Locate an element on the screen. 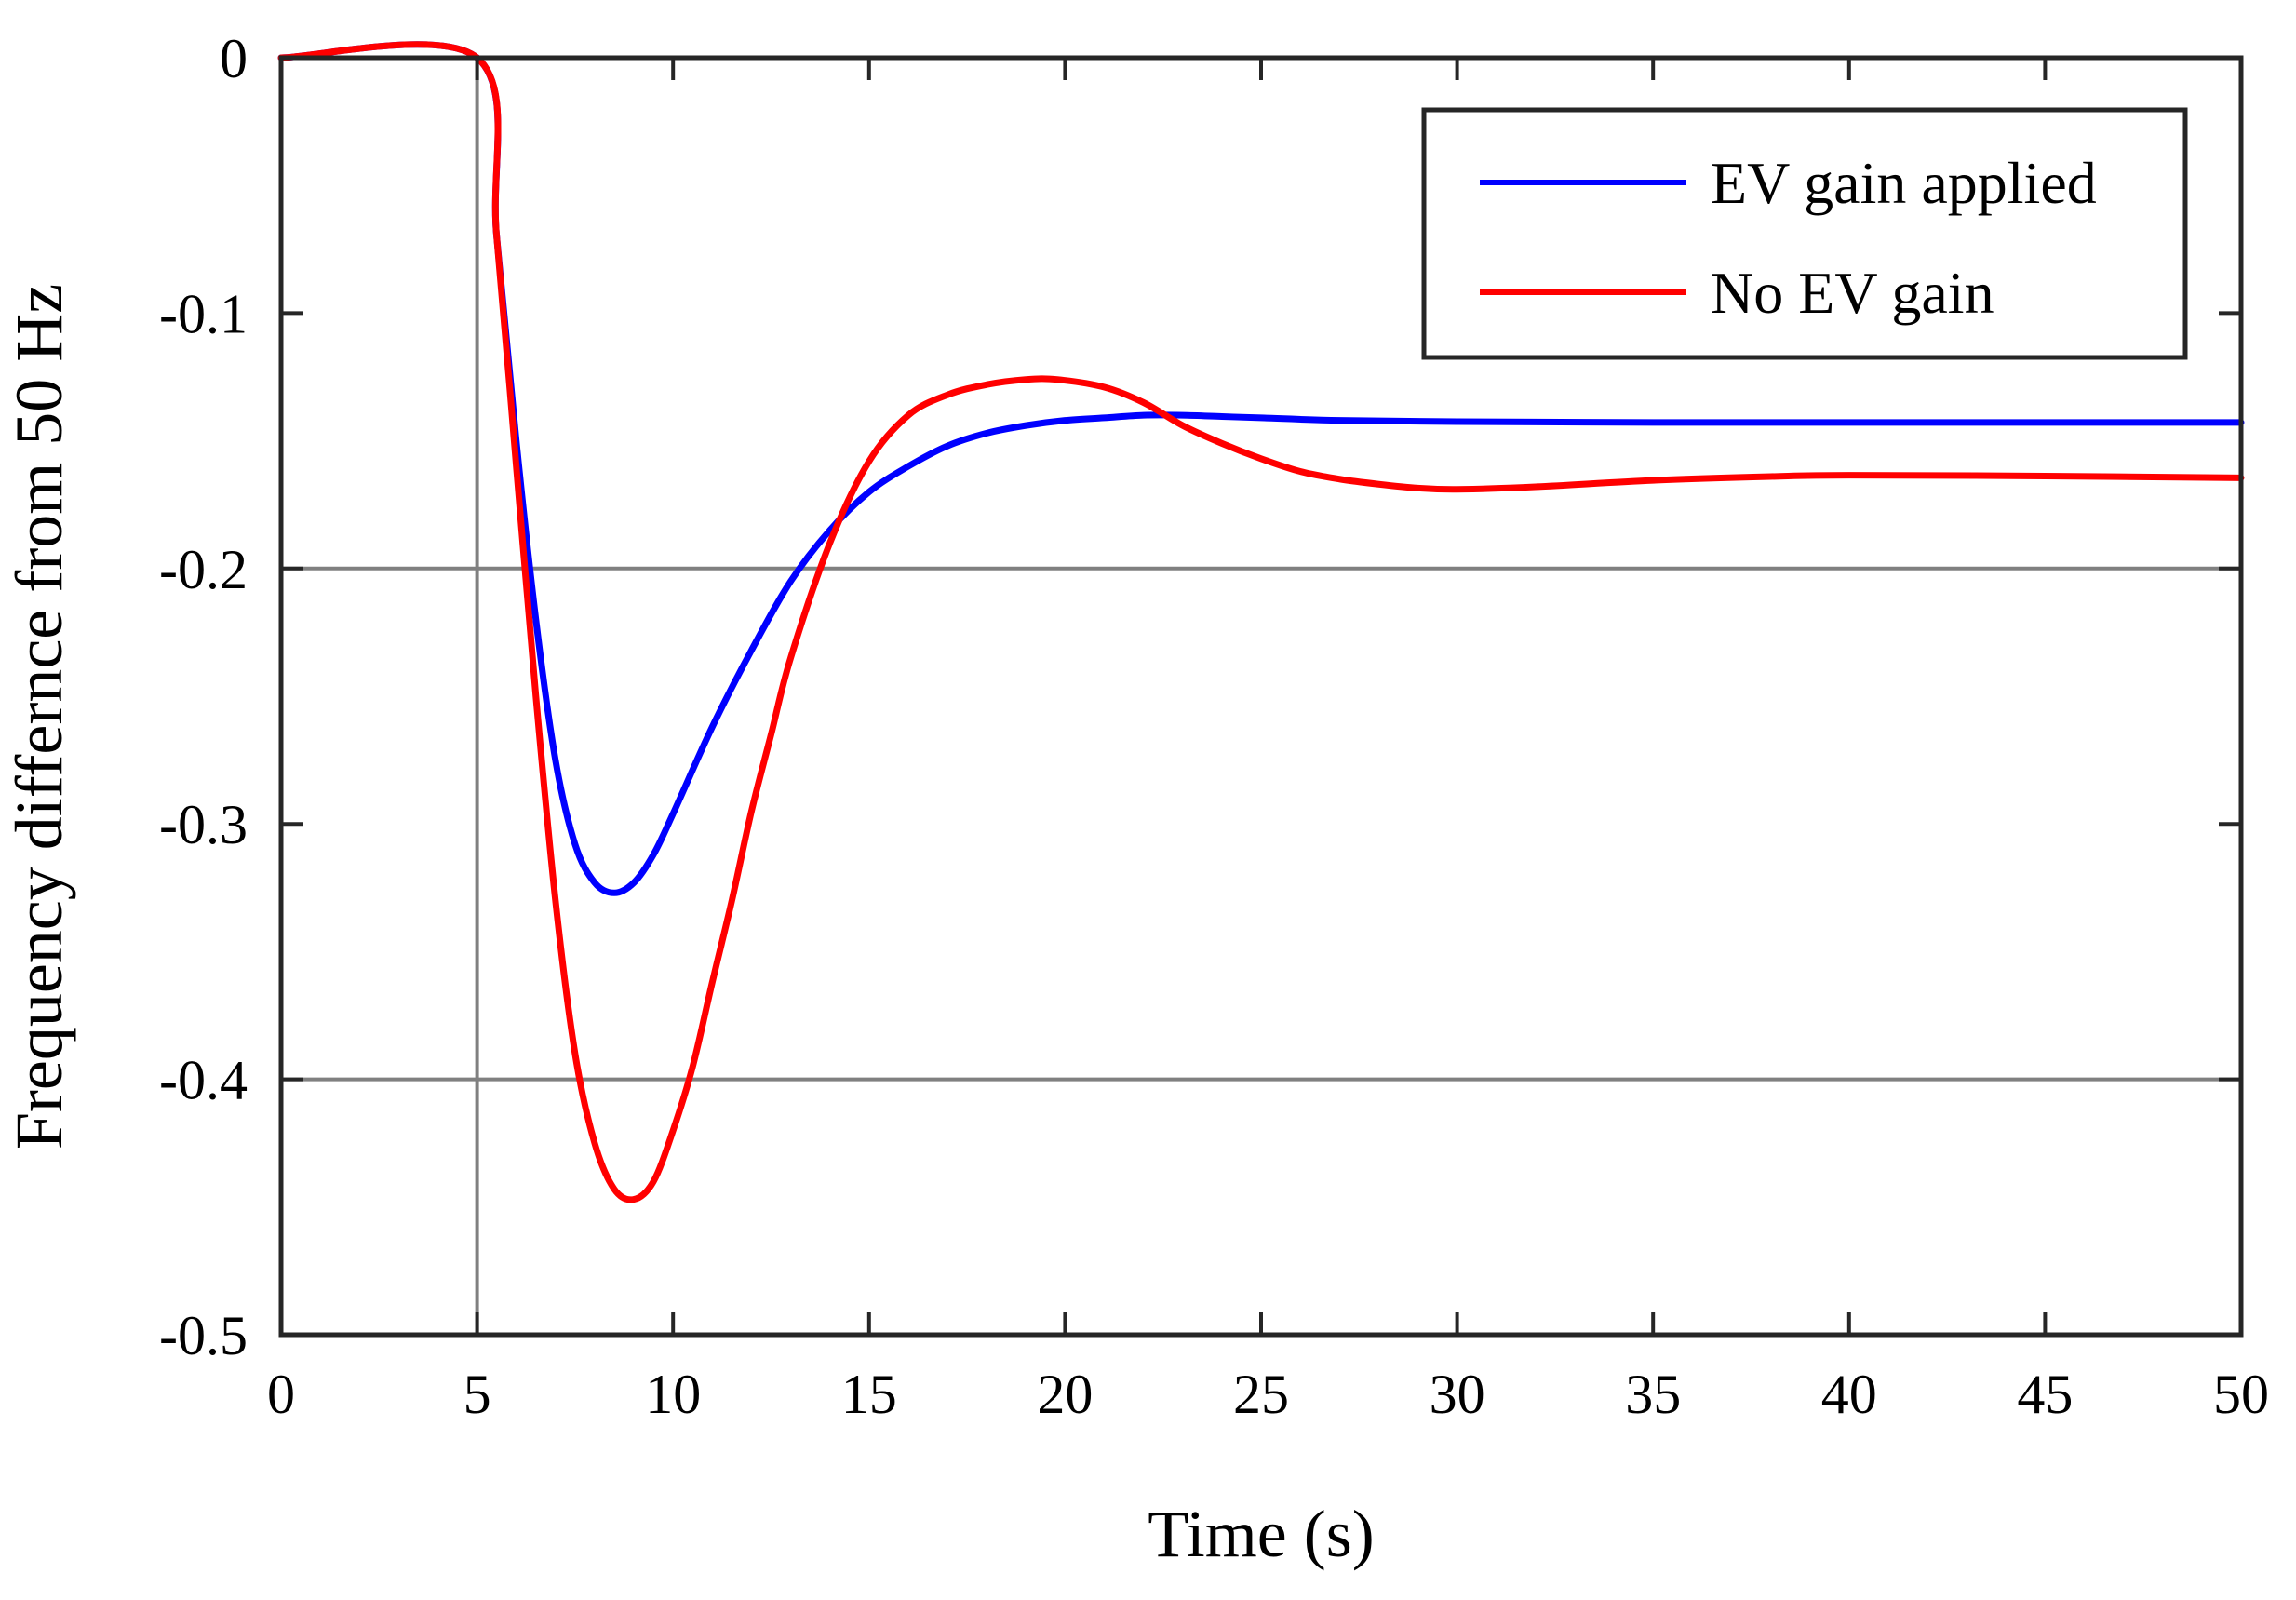 The height and width of the screenshot is (1600, 2296). x-tick-label: 10 is located at coordinates (673, 1394).